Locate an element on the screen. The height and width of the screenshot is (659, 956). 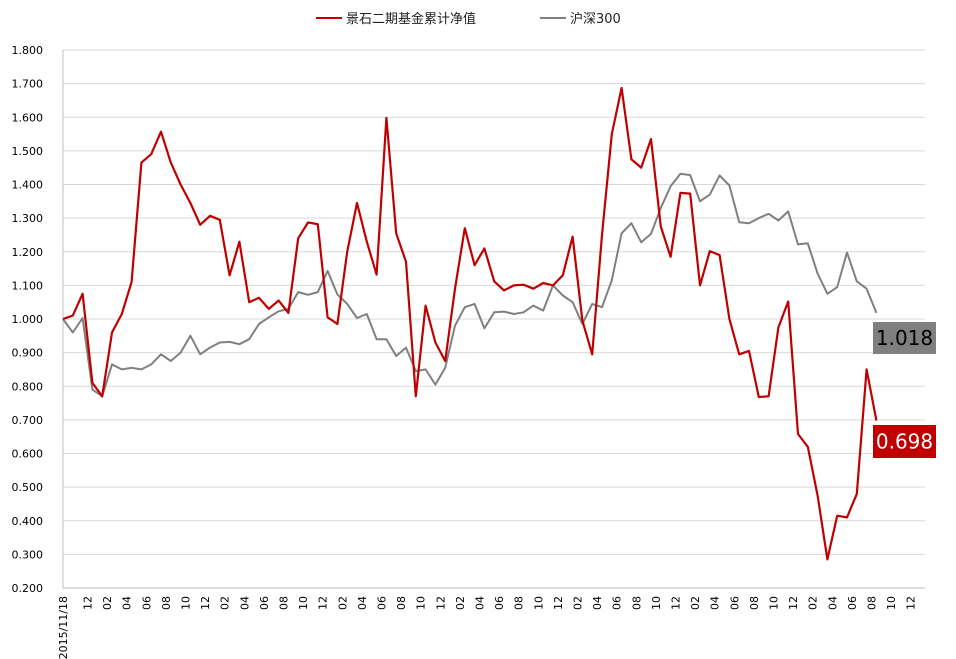
legend: 景石二期基金累计净值 沪深300 is located at coordinates (468, 19).